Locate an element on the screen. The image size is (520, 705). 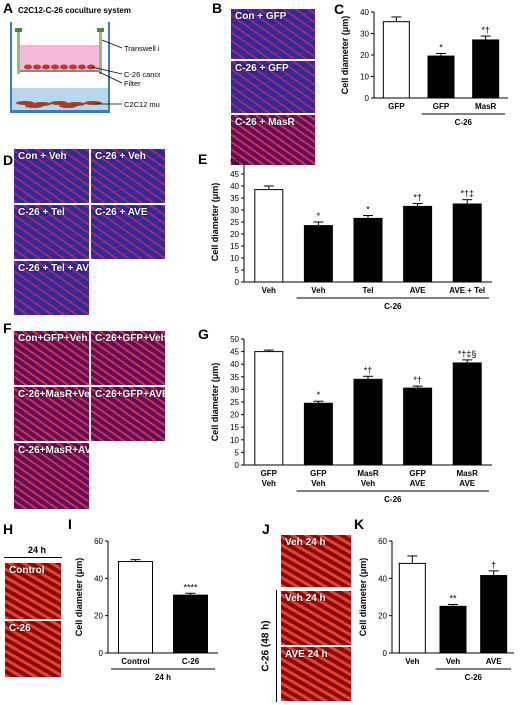
h-header-rule is located at coordinates (33, 557).